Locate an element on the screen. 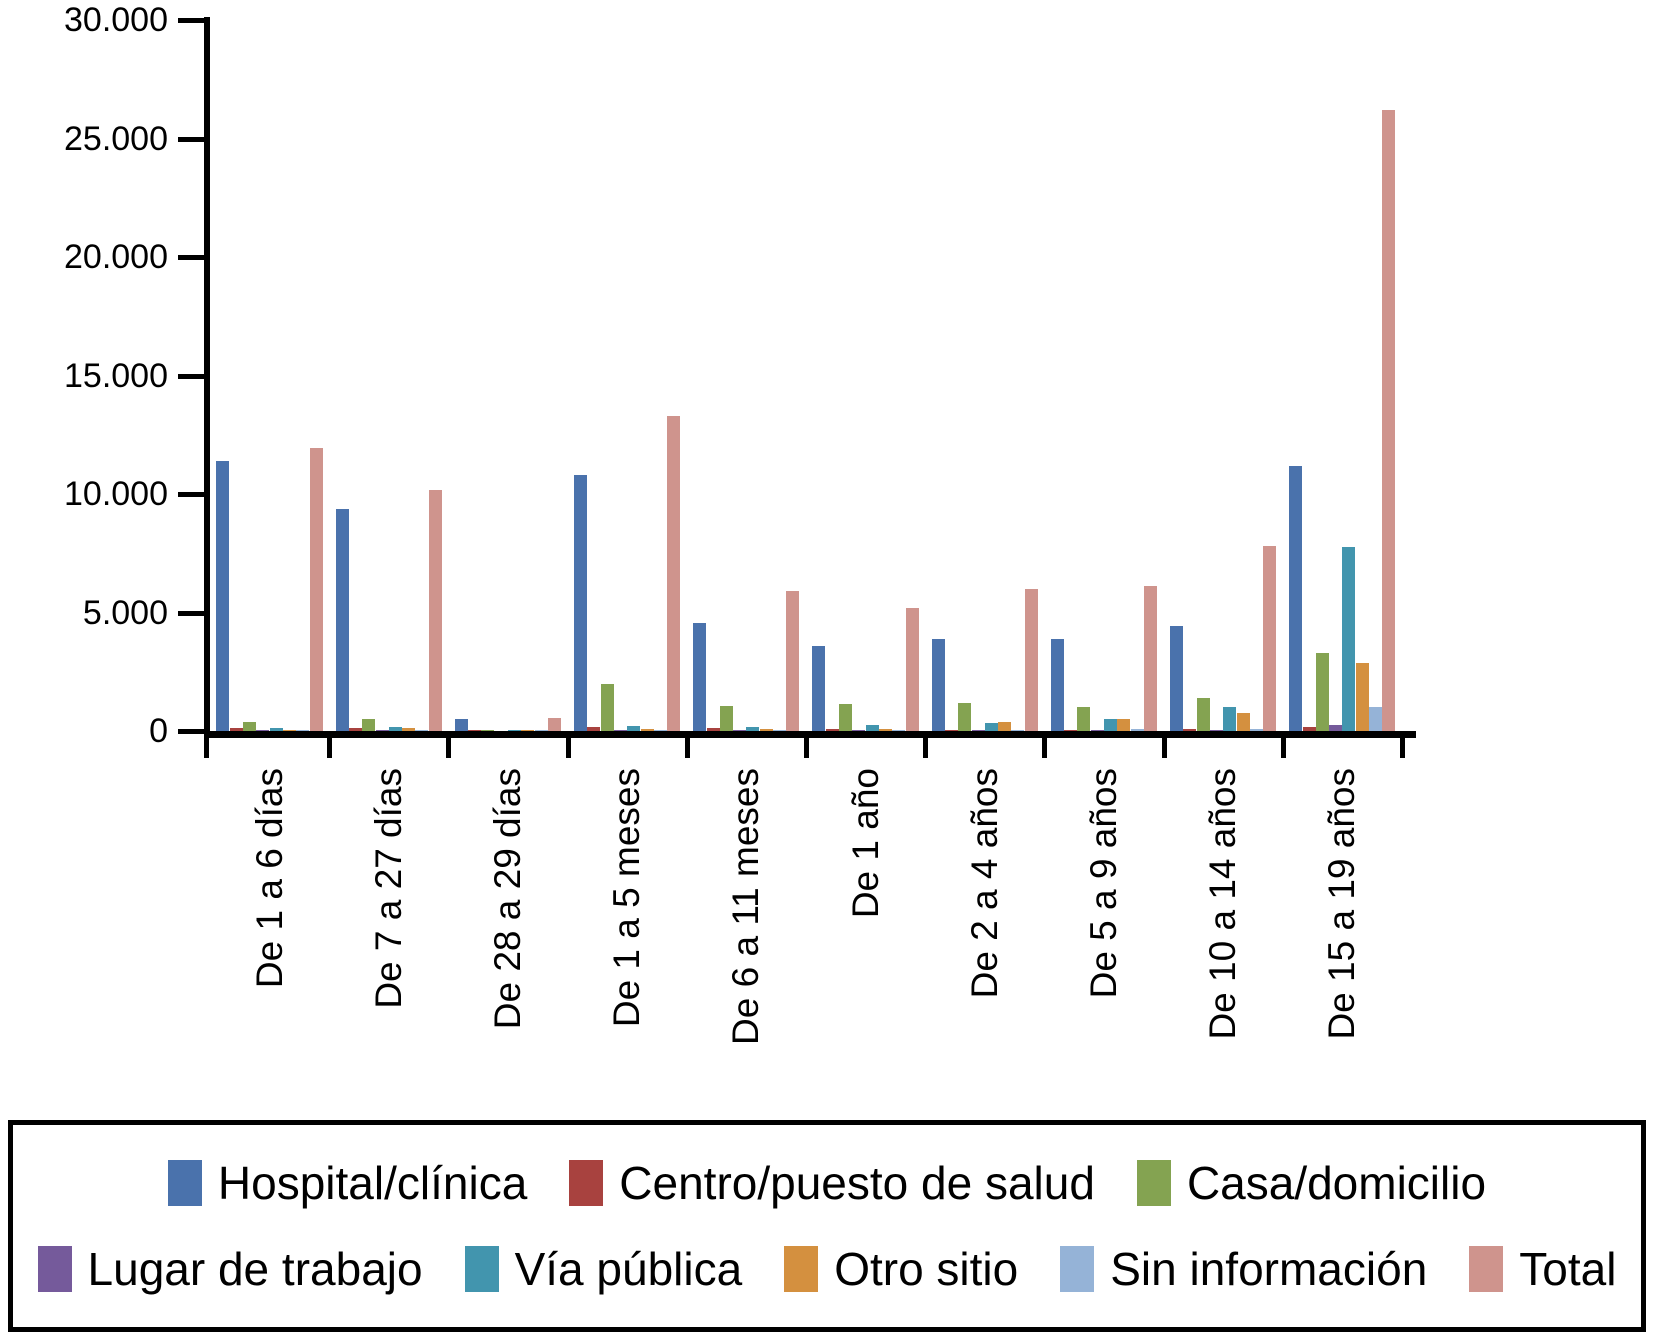 This screenshot has height=1340, width=1654. legend-label: Otro sitio is located at coordinates (926, 1268).